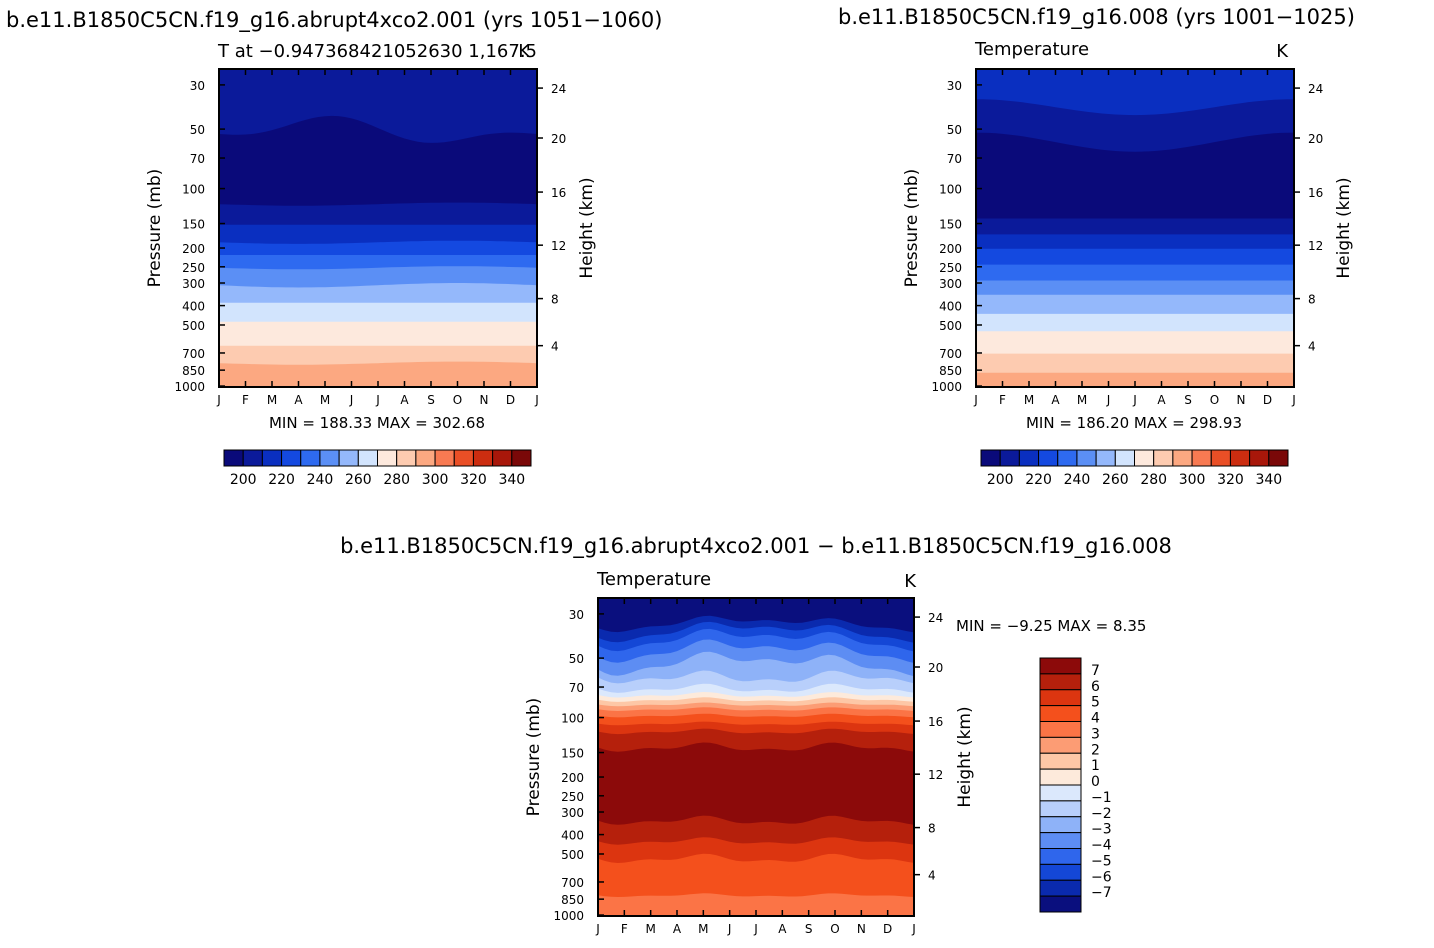 This screenshot has height=948, width=1434. What do you see at coordinates (510, 400) in the screenshot?
I see `x-tick-label: D` at bounding box center [510, 400].